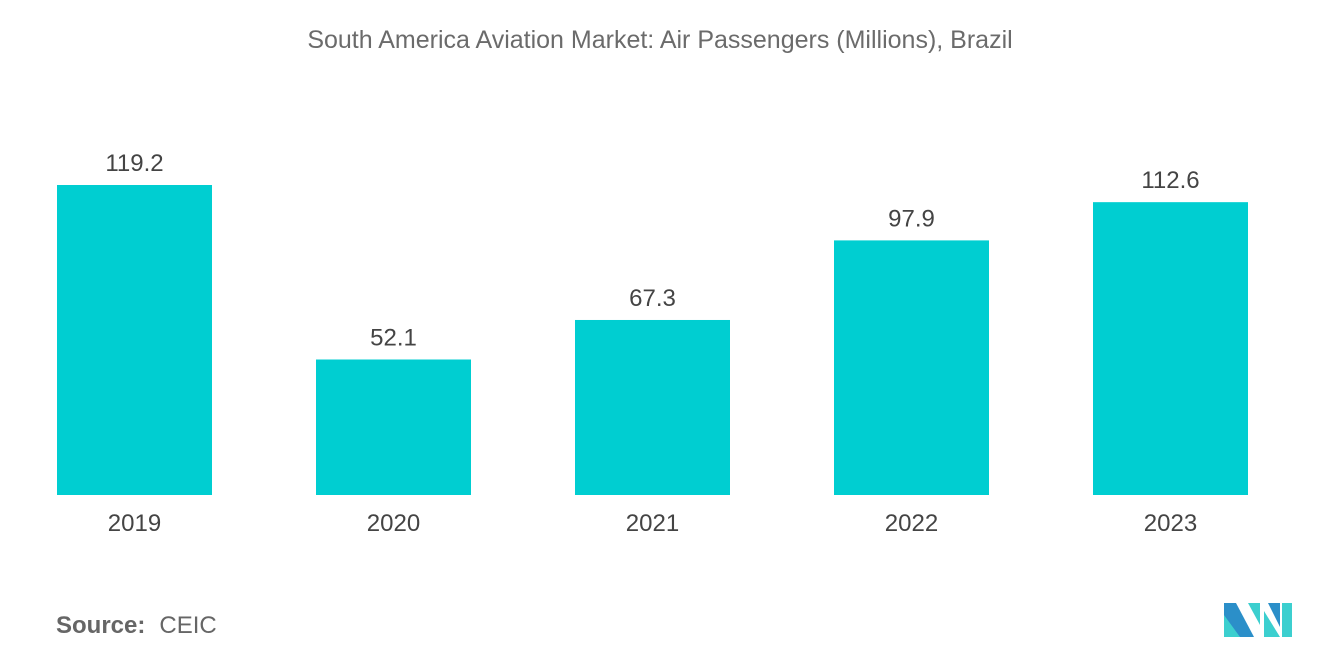 Image resolution: width=1320 pixels, height=665 pixels. I want to click on x-tick-label-2021: 2021, so click(652, 523).